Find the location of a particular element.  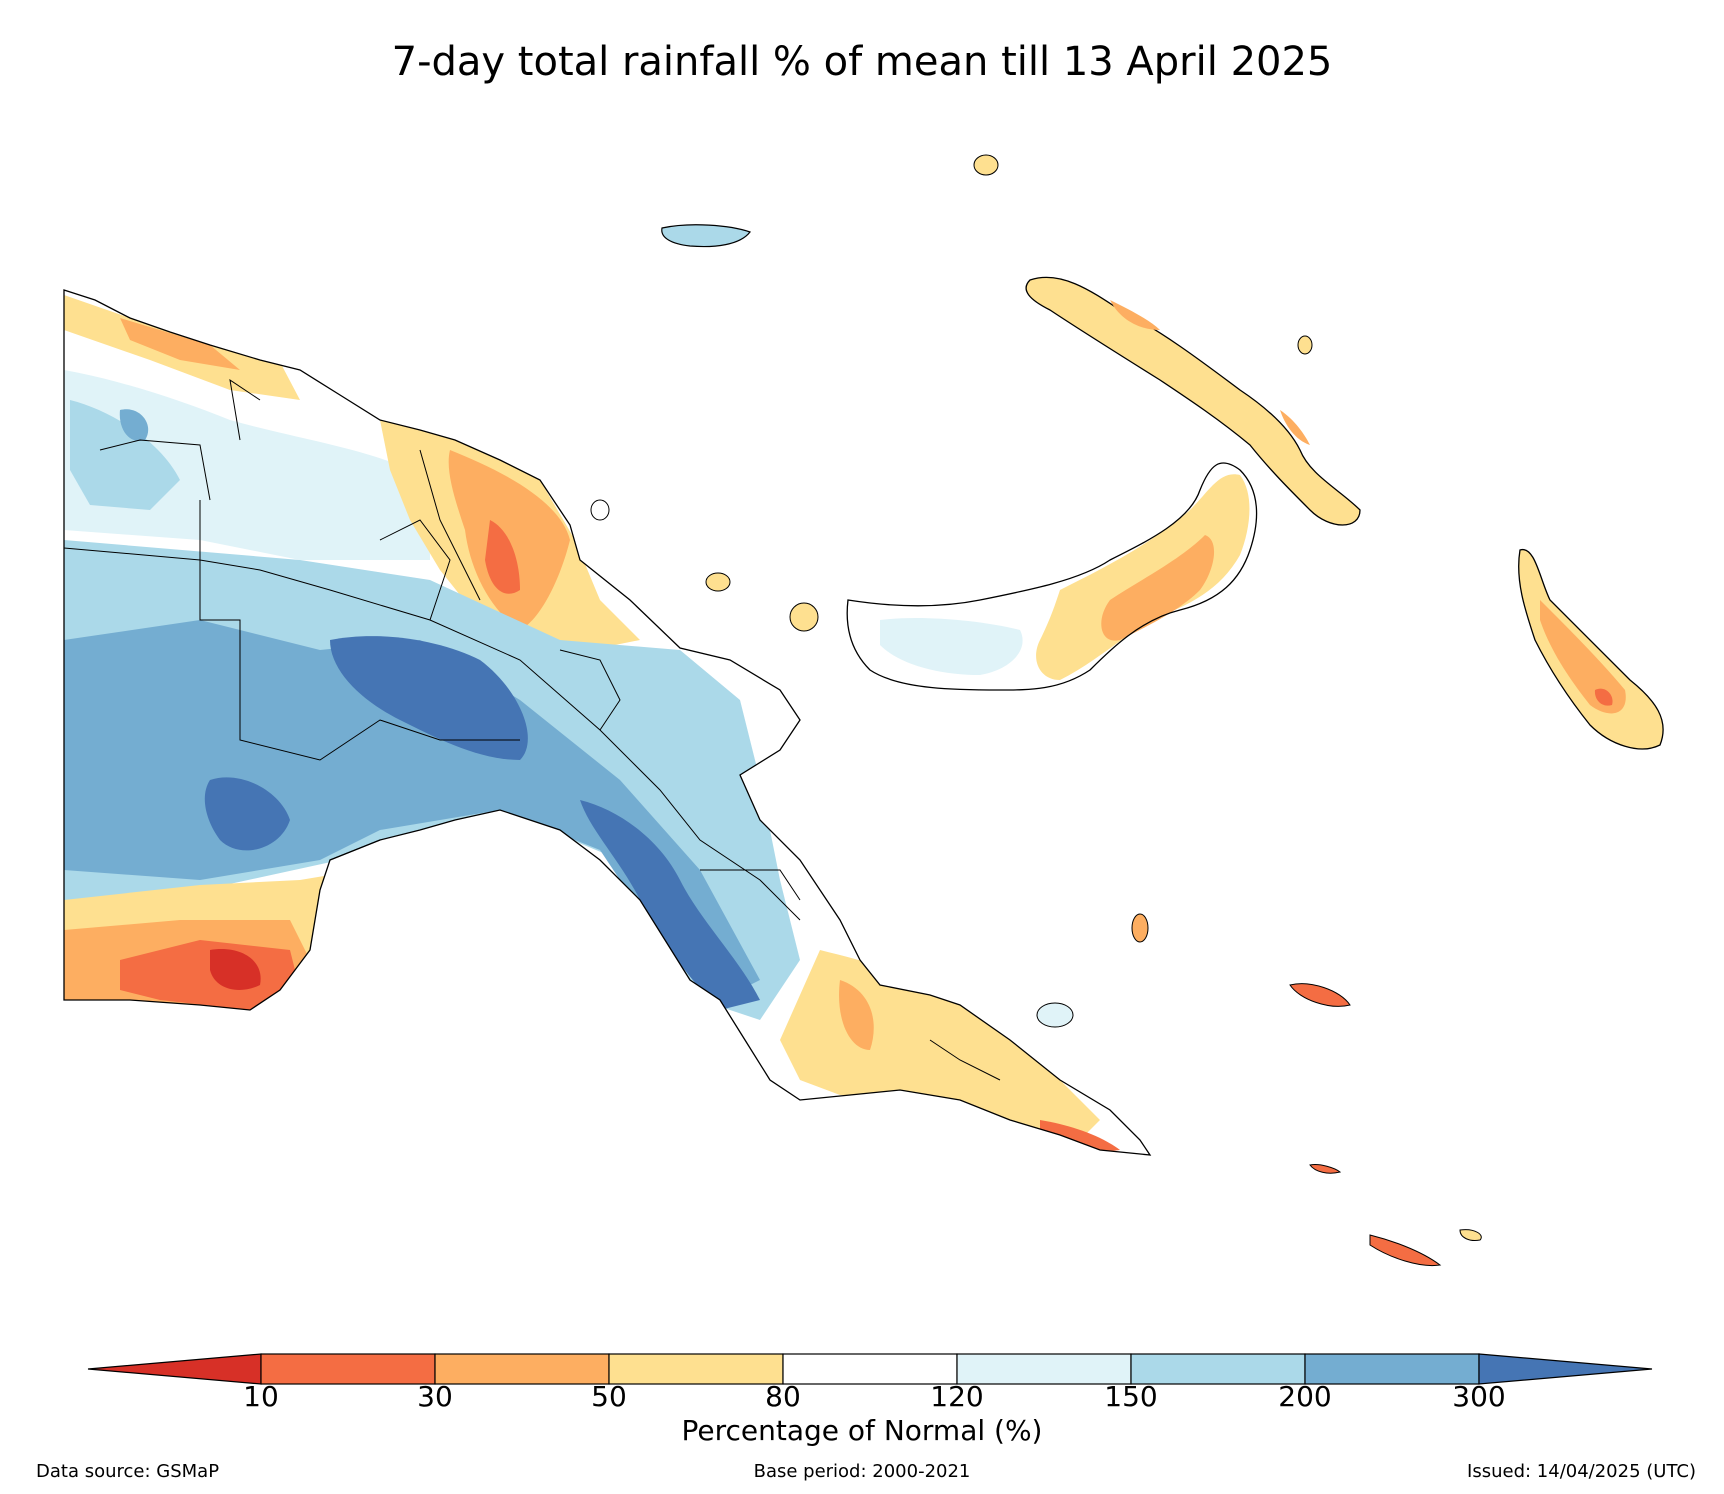

rain-zone-highlands-300c is located at coordinates (247, 814).